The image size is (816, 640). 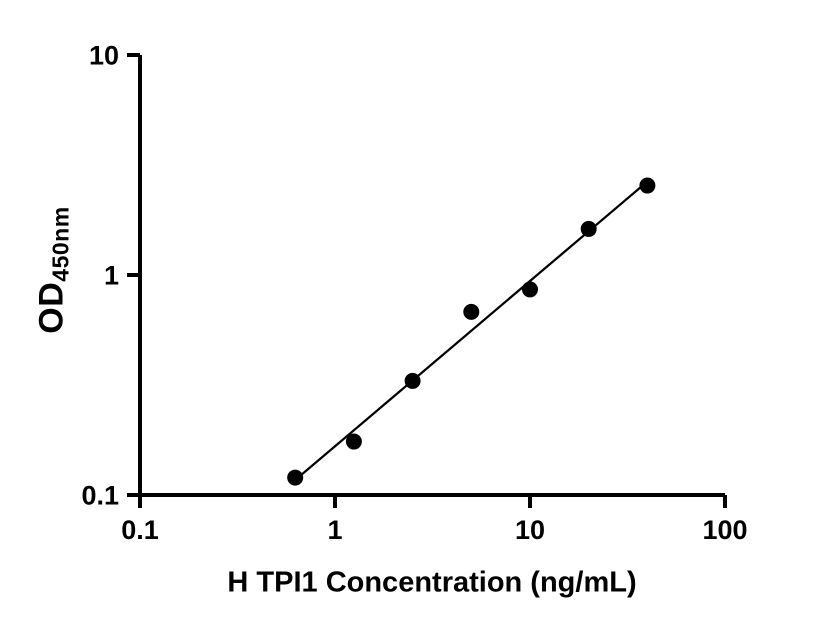 What do you see at coordinates (51, 307) in the screenshot?
I see `y-axis-title-main: OD` at bounding box center [51, 307].